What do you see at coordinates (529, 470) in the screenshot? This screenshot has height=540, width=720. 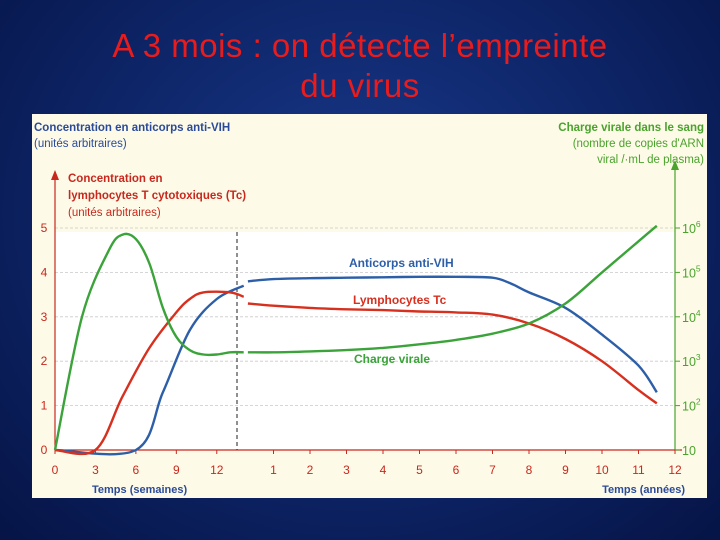 I see `x-tick-label-years: 8` at bounding box center [529, 470].